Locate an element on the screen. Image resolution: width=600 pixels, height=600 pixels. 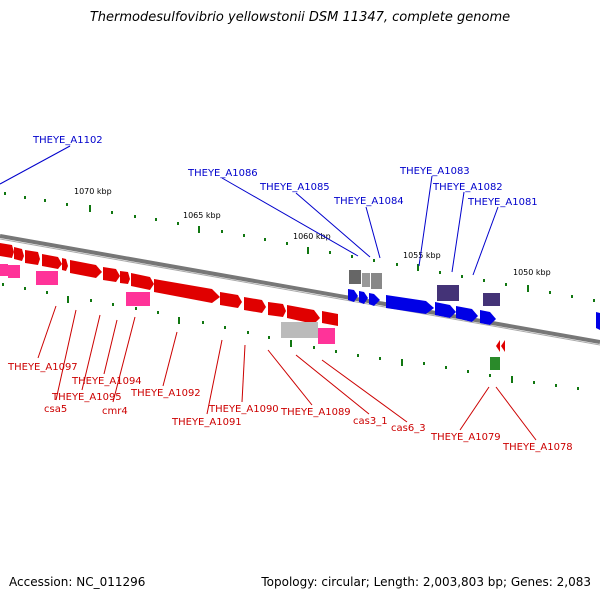
gene-label: THEYE_A1086 is located at coordinates (222, 173).